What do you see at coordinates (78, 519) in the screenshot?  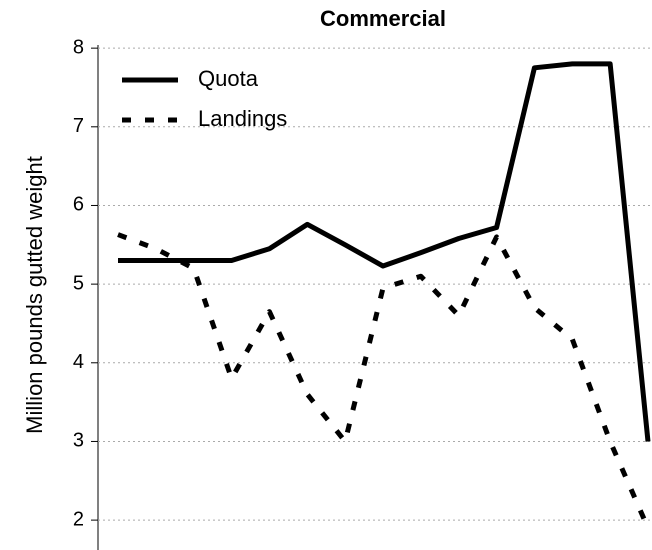 I see `y-tick-label: 2` at bounding box center [78, 519].